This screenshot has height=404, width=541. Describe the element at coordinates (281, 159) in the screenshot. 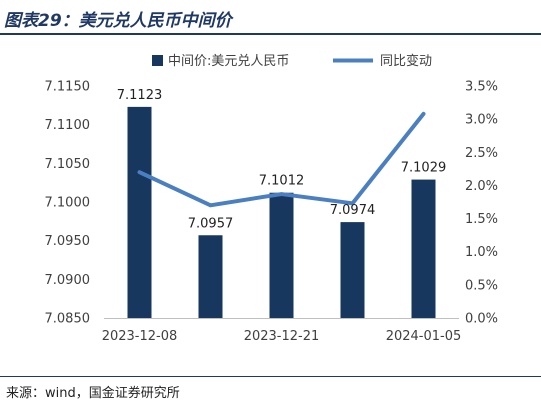

I see `line-series` at that location.